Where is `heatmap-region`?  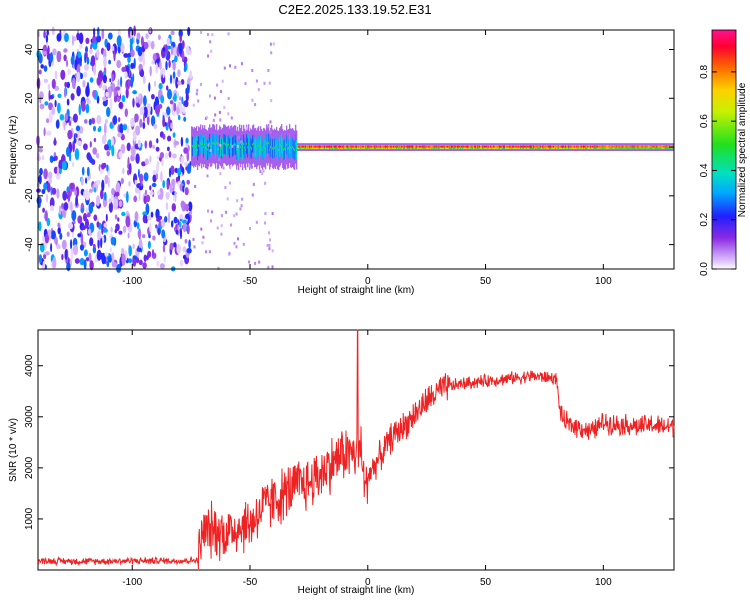 heatmap-region is located at coordinates (114, 149).